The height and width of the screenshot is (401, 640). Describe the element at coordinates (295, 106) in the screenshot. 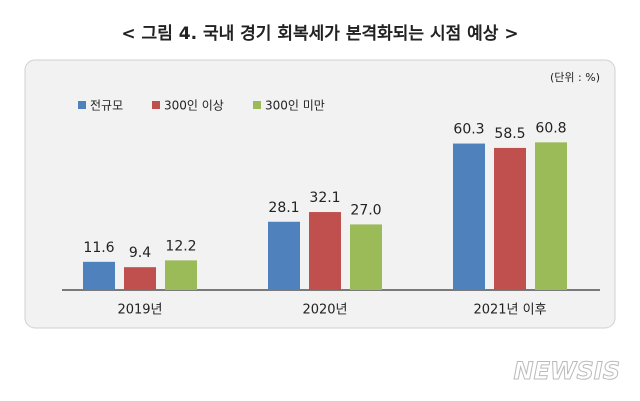

I see `legend-label: 300인 미만` at that location.